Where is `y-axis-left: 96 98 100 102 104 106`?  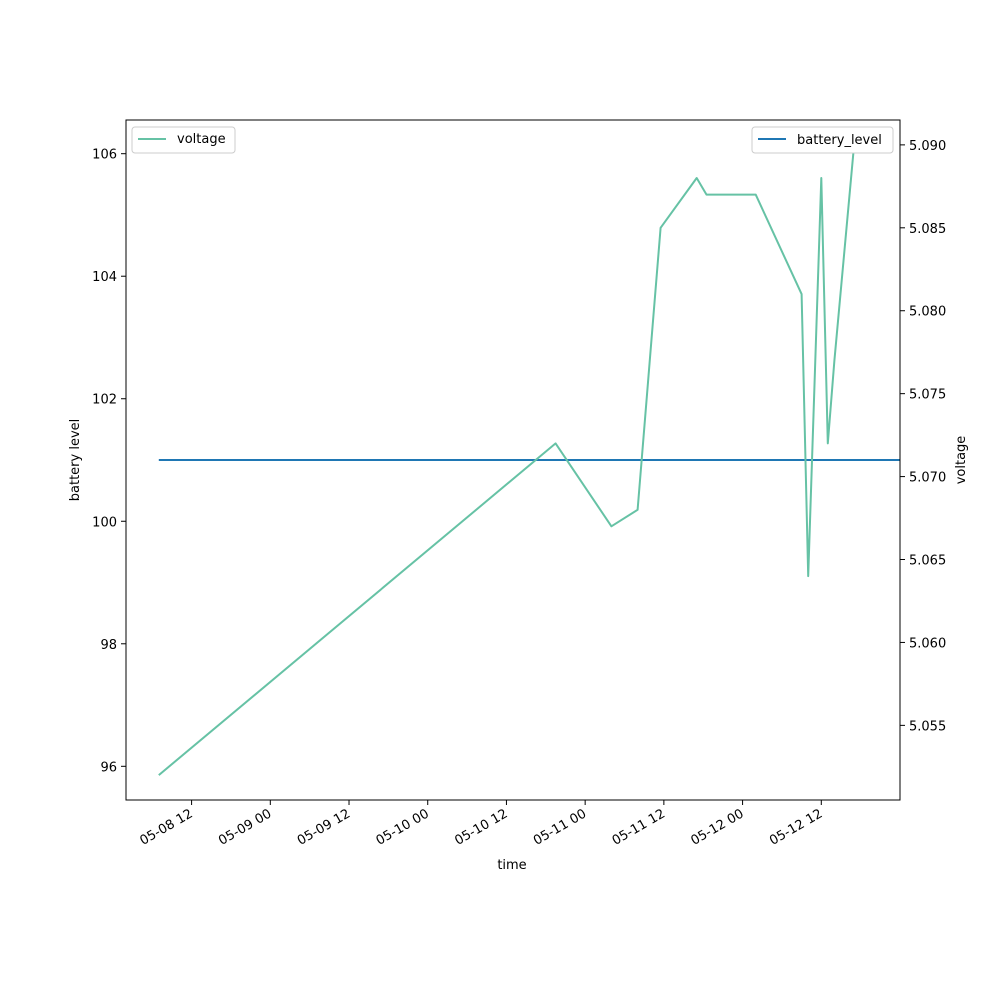
y-axis-left: 96 98 100 102 104 106 is located at coordinates (109, 461).